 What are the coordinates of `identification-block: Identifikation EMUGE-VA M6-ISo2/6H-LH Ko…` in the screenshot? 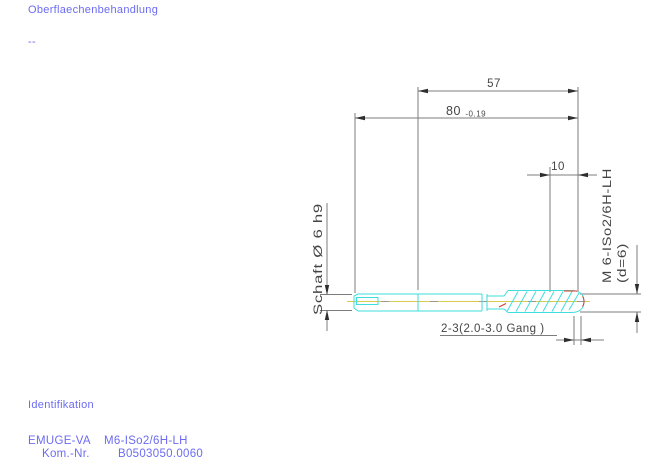 It's located at (115, 429).